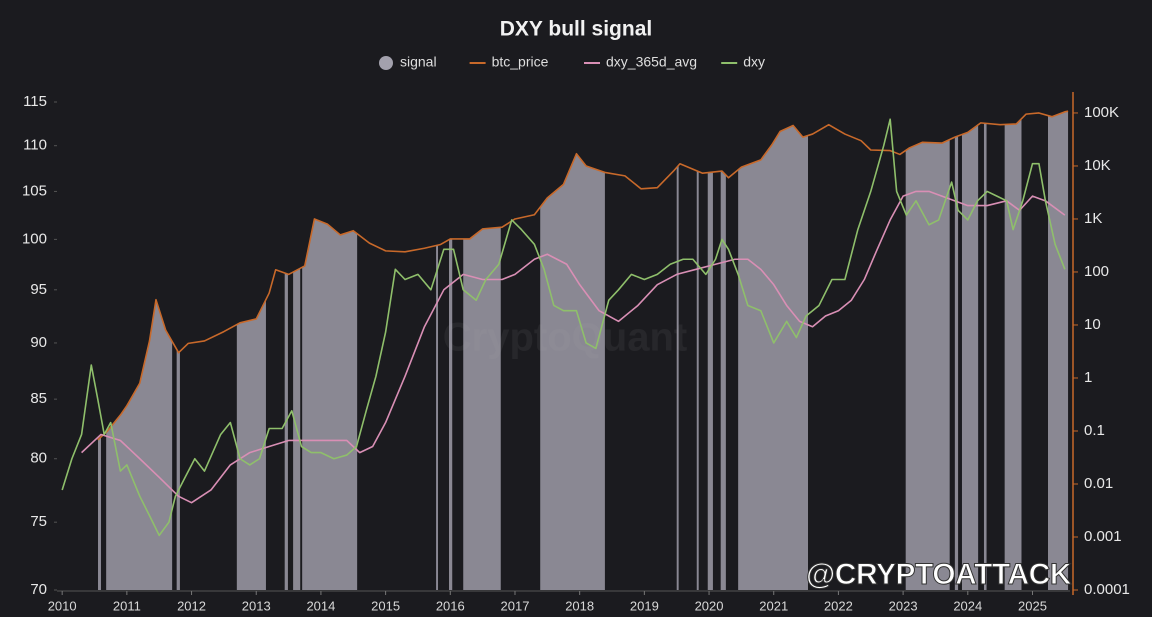 This screenshot has height=617, width=1152. What do you see at coordinates (191, 605) in the screenshot?
I see `x-tick-label: 2012` at bounding box center [191, 605].